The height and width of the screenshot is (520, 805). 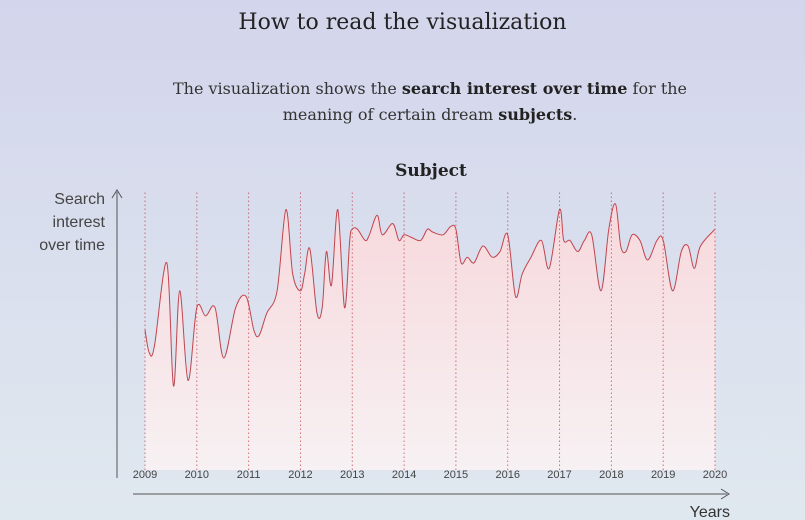 What do you see at coordinates (559, 475) in the screenshot?
I see `x-tick-label: 2017` at bounding box center [559, 475].